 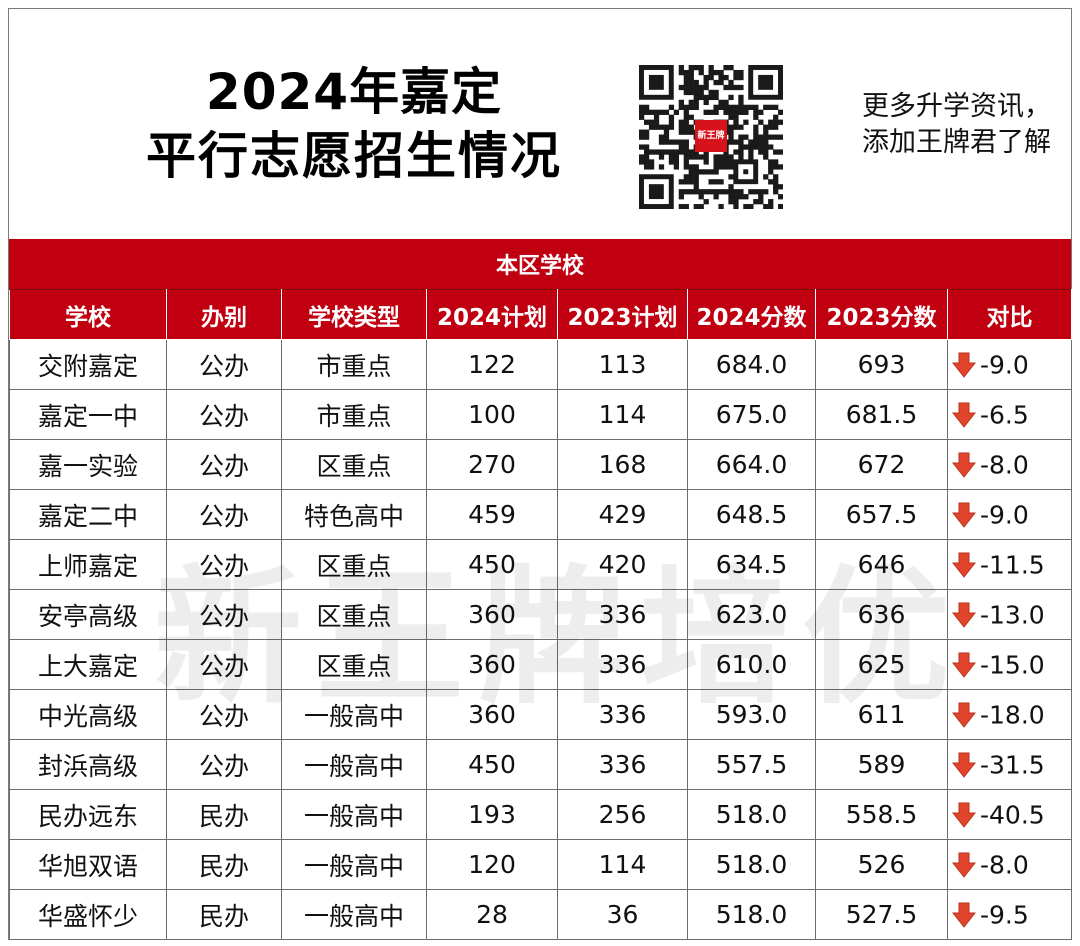 What do you see at coordinates (751, 864) in the screenshot?
I see `cell-score-2024: 518.0` at bounding box center [751, 864].